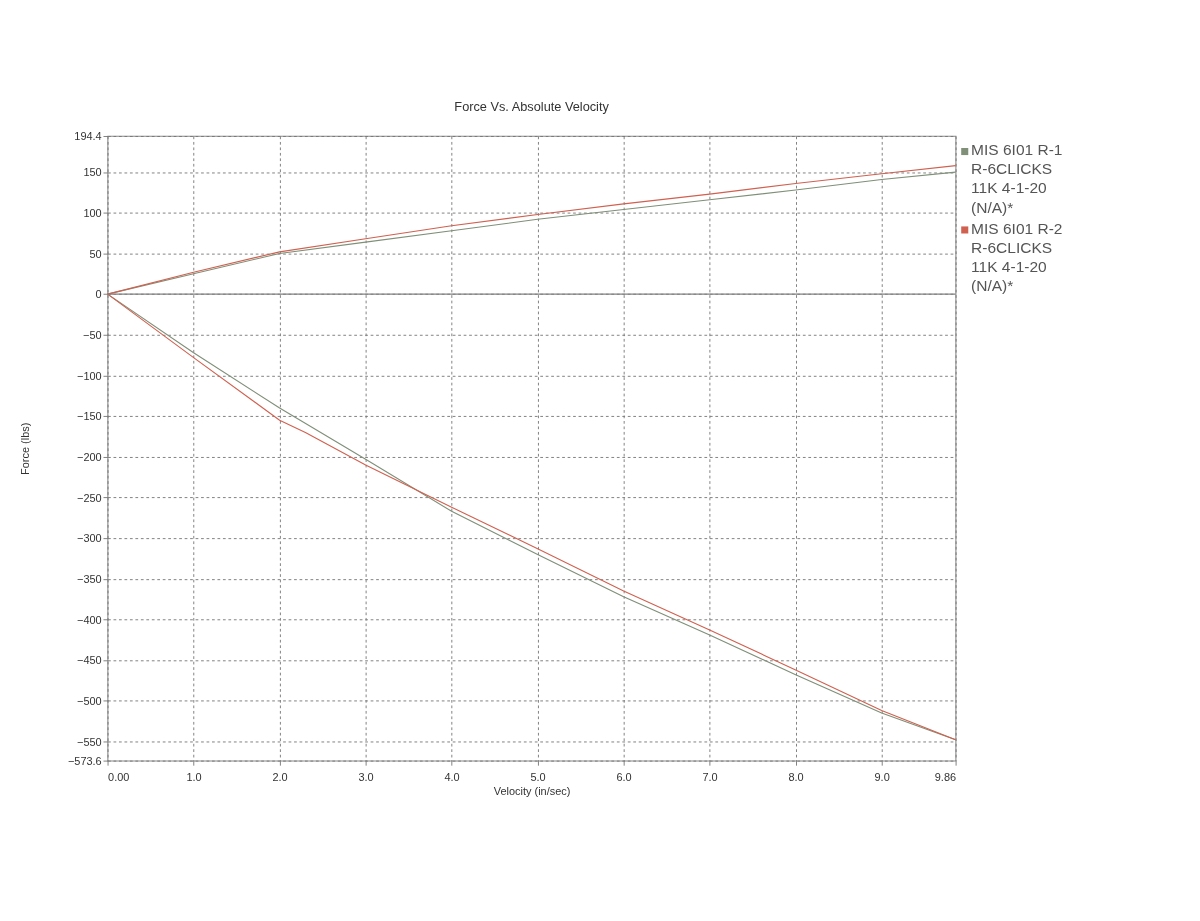 This screenshot has height=921, width=1200. I want to click on y-tick-label: −200, so click(89, 456).